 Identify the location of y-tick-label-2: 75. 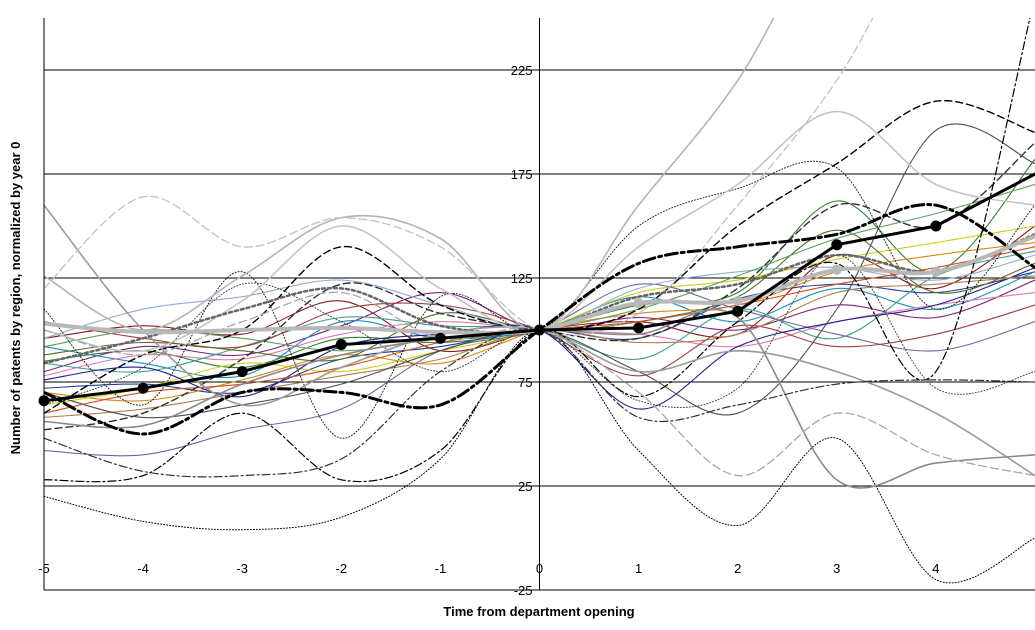
(525, 382).